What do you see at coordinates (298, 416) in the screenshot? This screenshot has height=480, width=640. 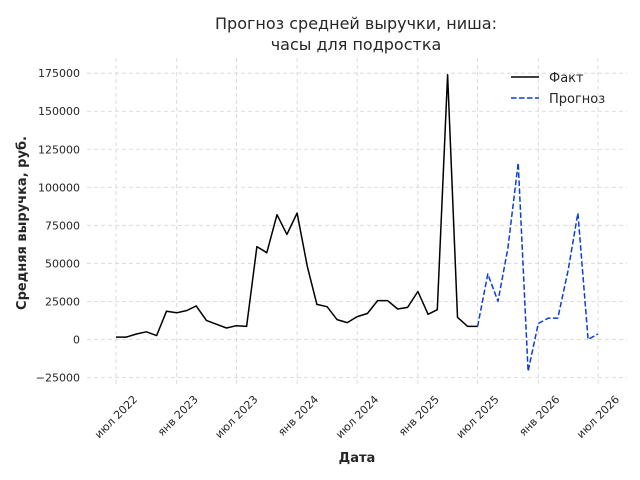 I see `x-tick-label: янв 2024` at bounding box center [298, 416].